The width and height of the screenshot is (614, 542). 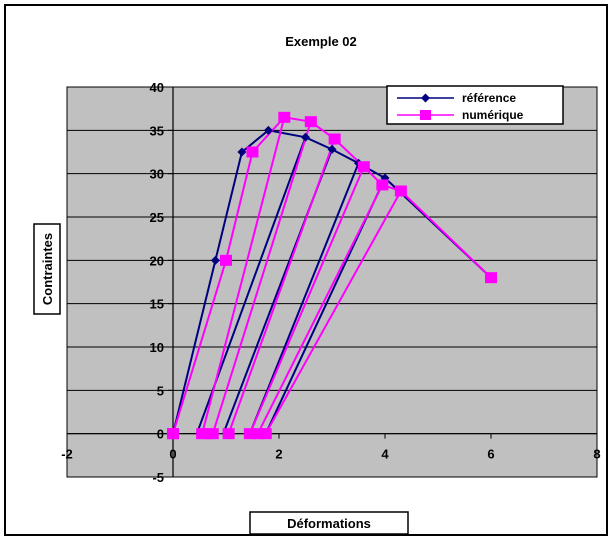 What do you see at coordinates (67, 454) in the screenshot?
I see `x-tick-label: -2` at bounding box center [67, 454].